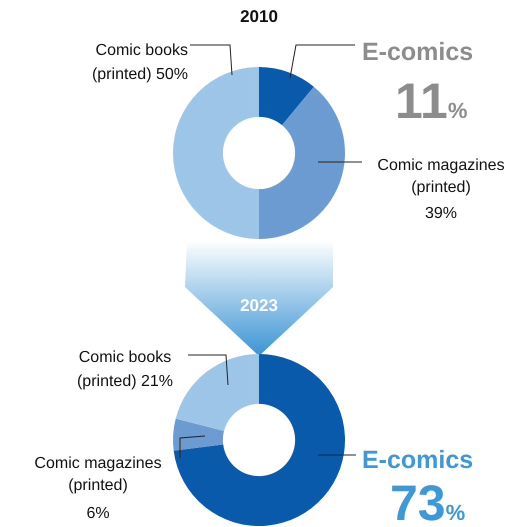 This screenshot has width=530, height=527. What do you see at coordinates (428, 501) in the screenshot?
I see `data-label: 73%` at bounding box center [428, 501].